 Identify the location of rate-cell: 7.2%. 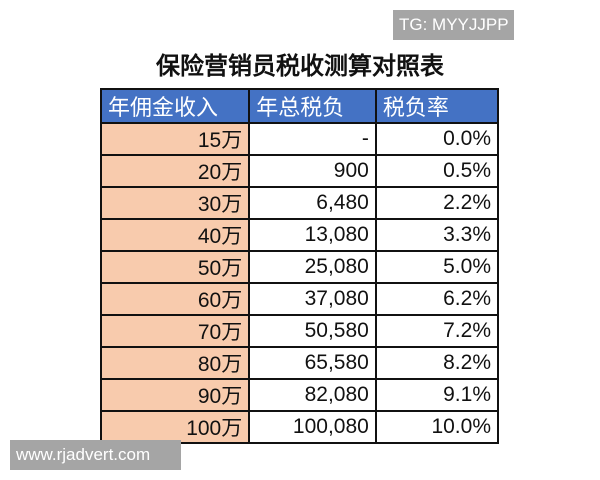
(437, 331).